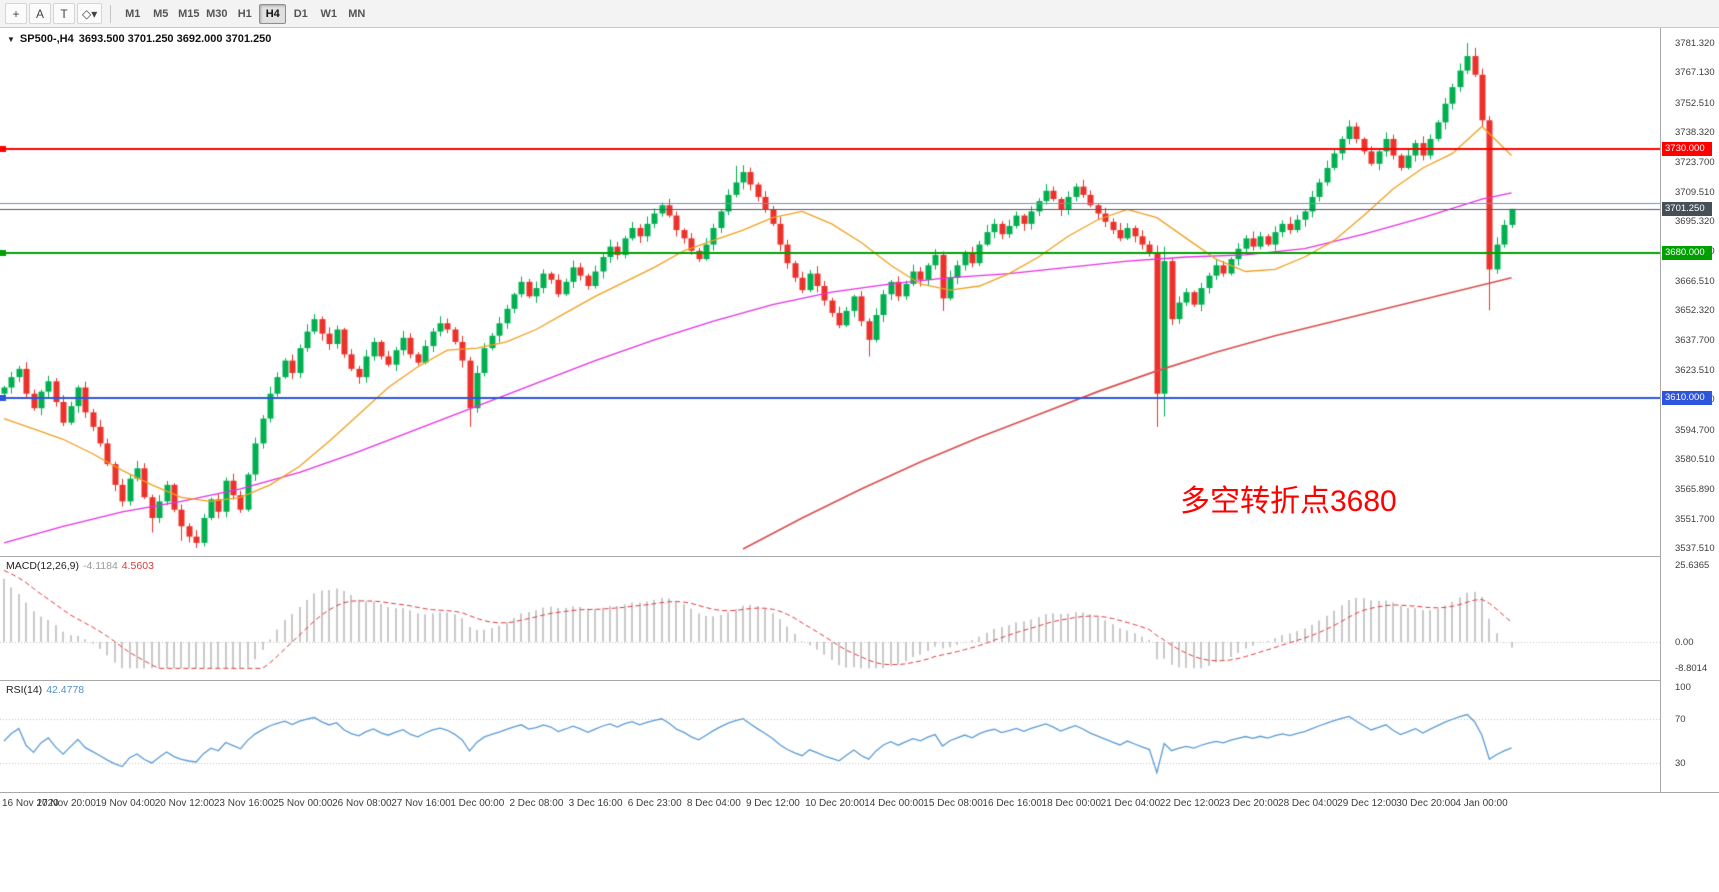 The width and height of the screenshot is (1719, 892). What do you see at coordinates (357, 13) in the screenshot?
I see `timeframe-button-mn: MN` at bounding box center [357, 13].